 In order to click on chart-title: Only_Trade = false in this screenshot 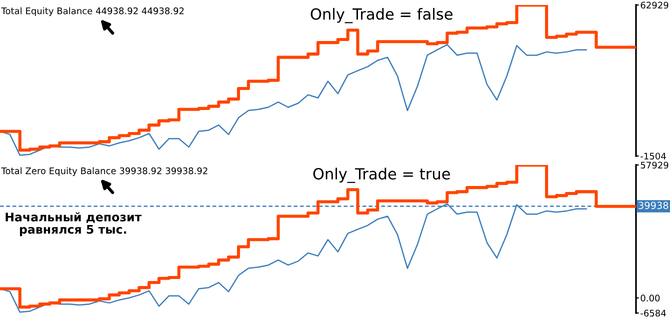, I will do `click(381, 16)`.